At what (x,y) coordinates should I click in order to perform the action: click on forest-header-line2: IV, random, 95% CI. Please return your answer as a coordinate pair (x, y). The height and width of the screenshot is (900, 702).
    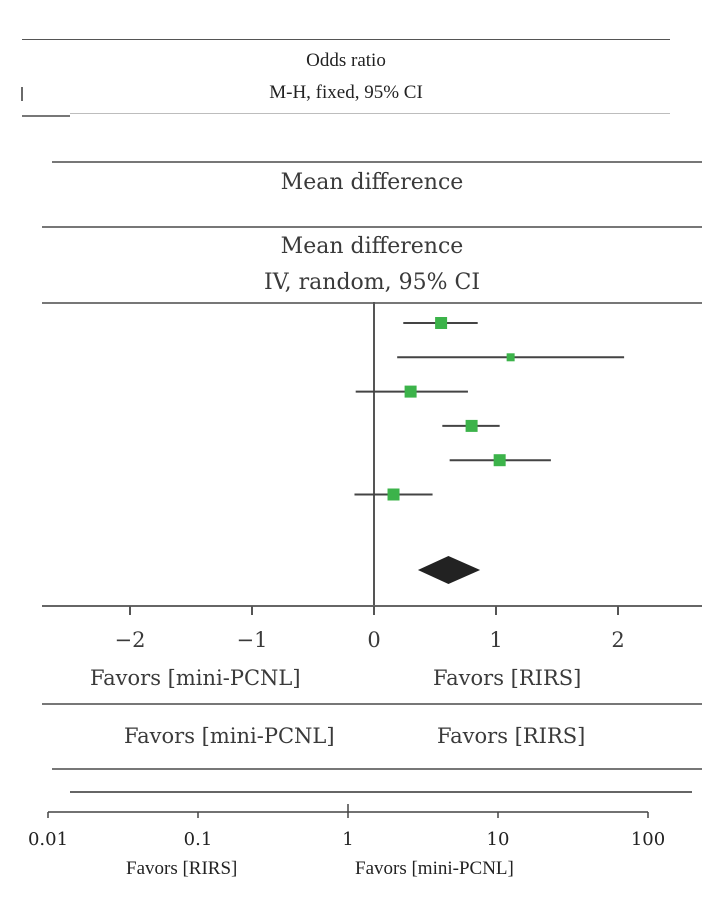
    Looking at the image, I should click on (372, 282).